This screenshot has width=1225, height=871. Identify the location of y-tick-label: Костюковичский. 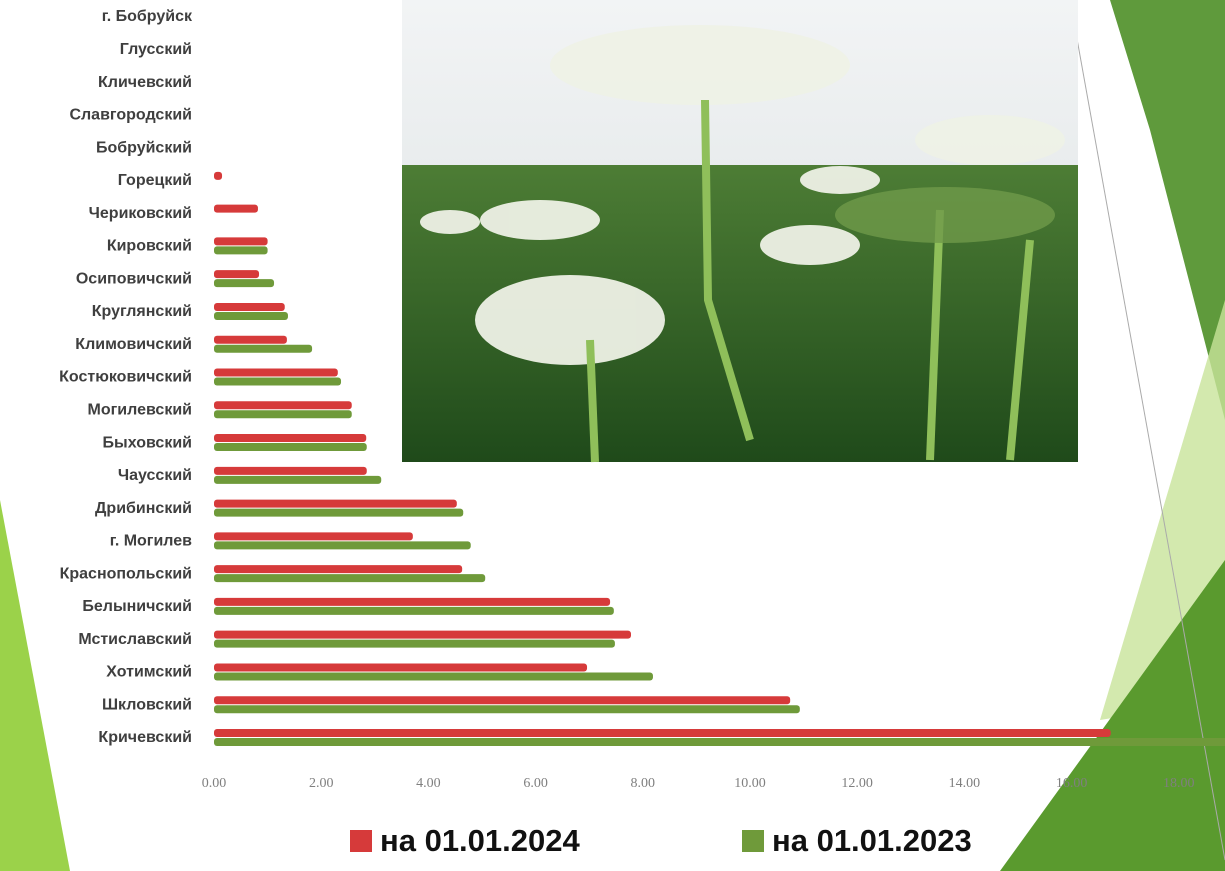
(125, 377).